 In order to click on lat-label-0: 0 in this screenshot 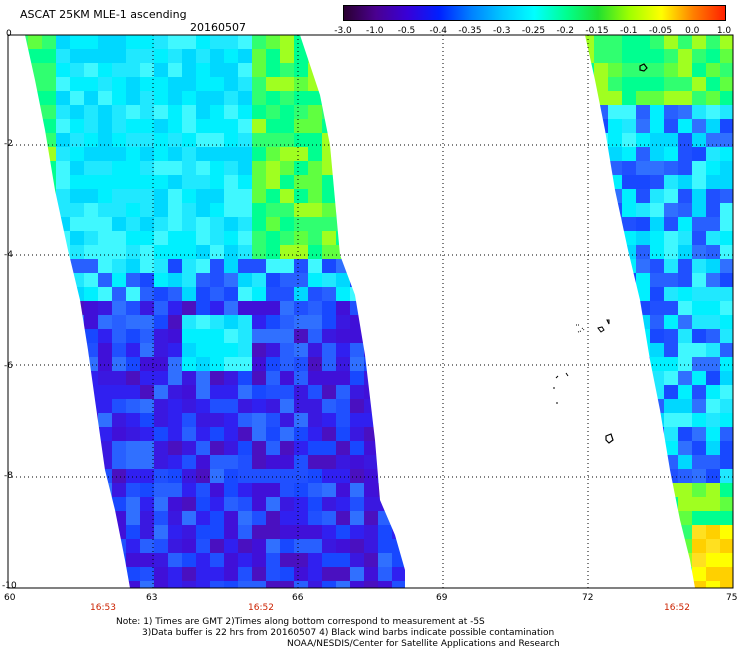, I will do `click(9, 34)`.